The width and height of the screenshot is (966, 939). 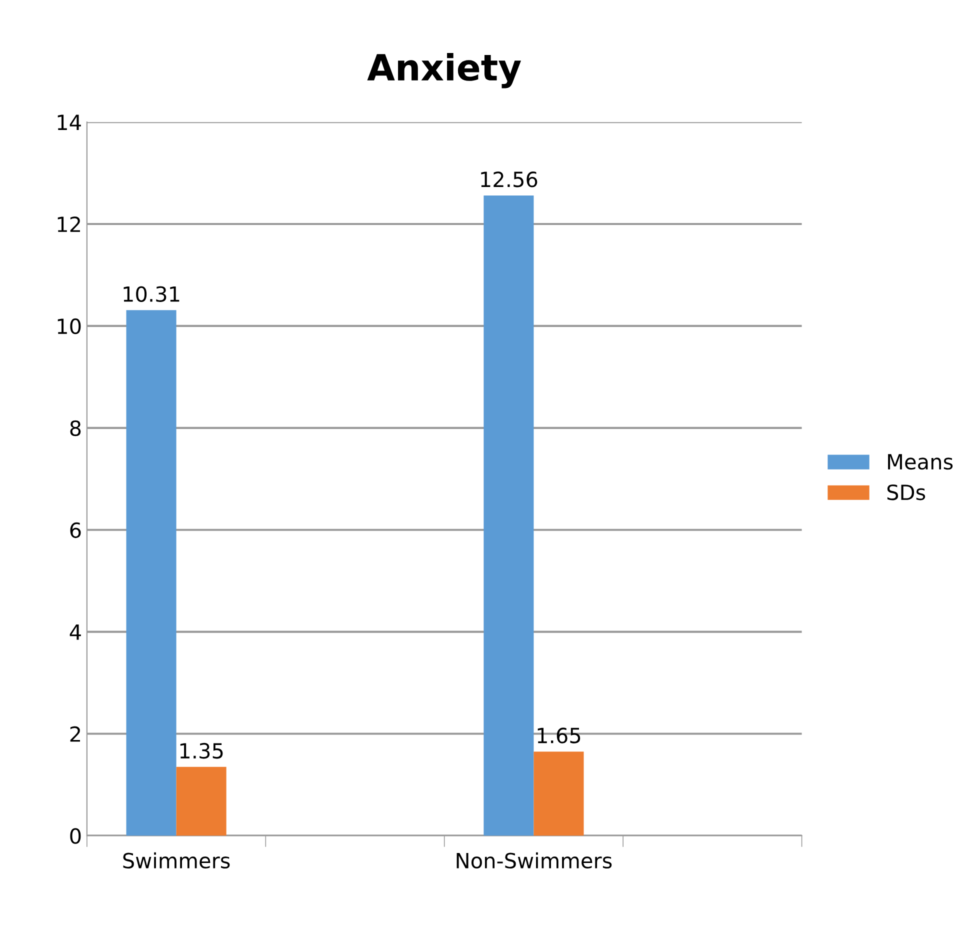 What do you see at coordinates (534, 860) in the screenshot?
I see `x-tick-label: Non-Swimmers` at bounding box center [534, 860].